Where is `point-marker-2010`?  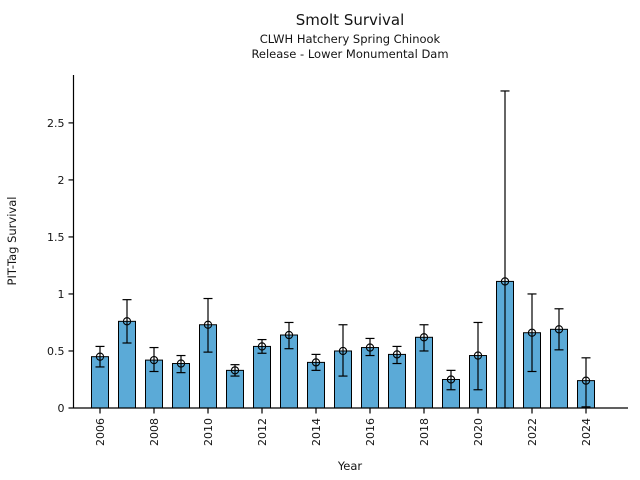
point-marker-2010 is located at coordinates (208, 324).